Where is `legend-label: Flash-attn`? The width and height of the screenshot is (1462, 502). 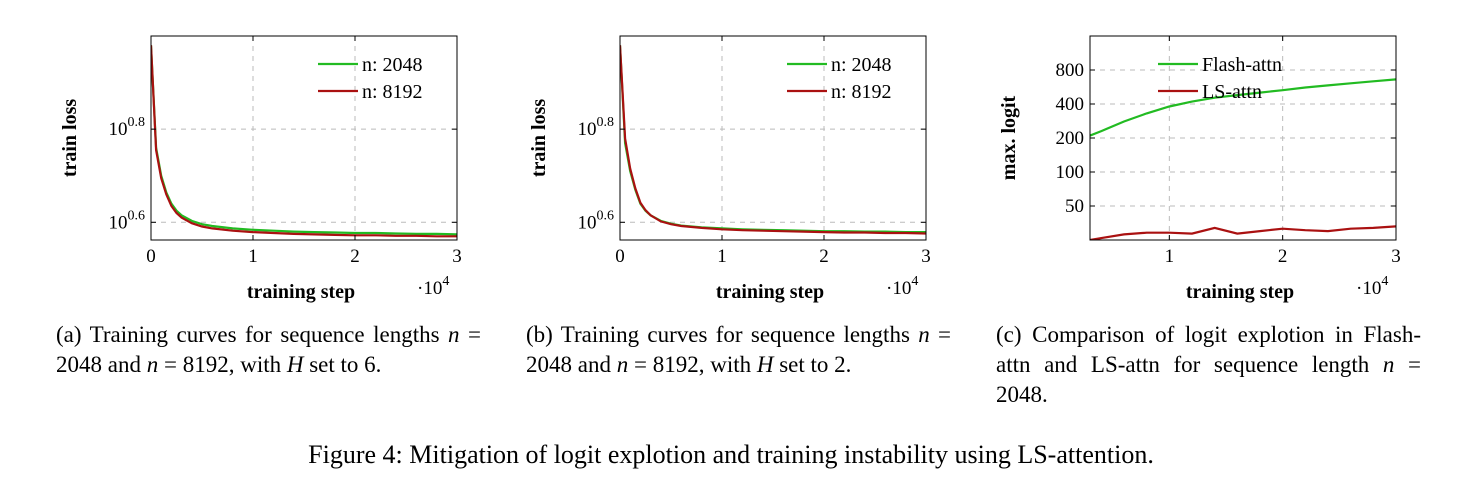 legend-label: Flash-attn is located at coordinates (1242, 65).